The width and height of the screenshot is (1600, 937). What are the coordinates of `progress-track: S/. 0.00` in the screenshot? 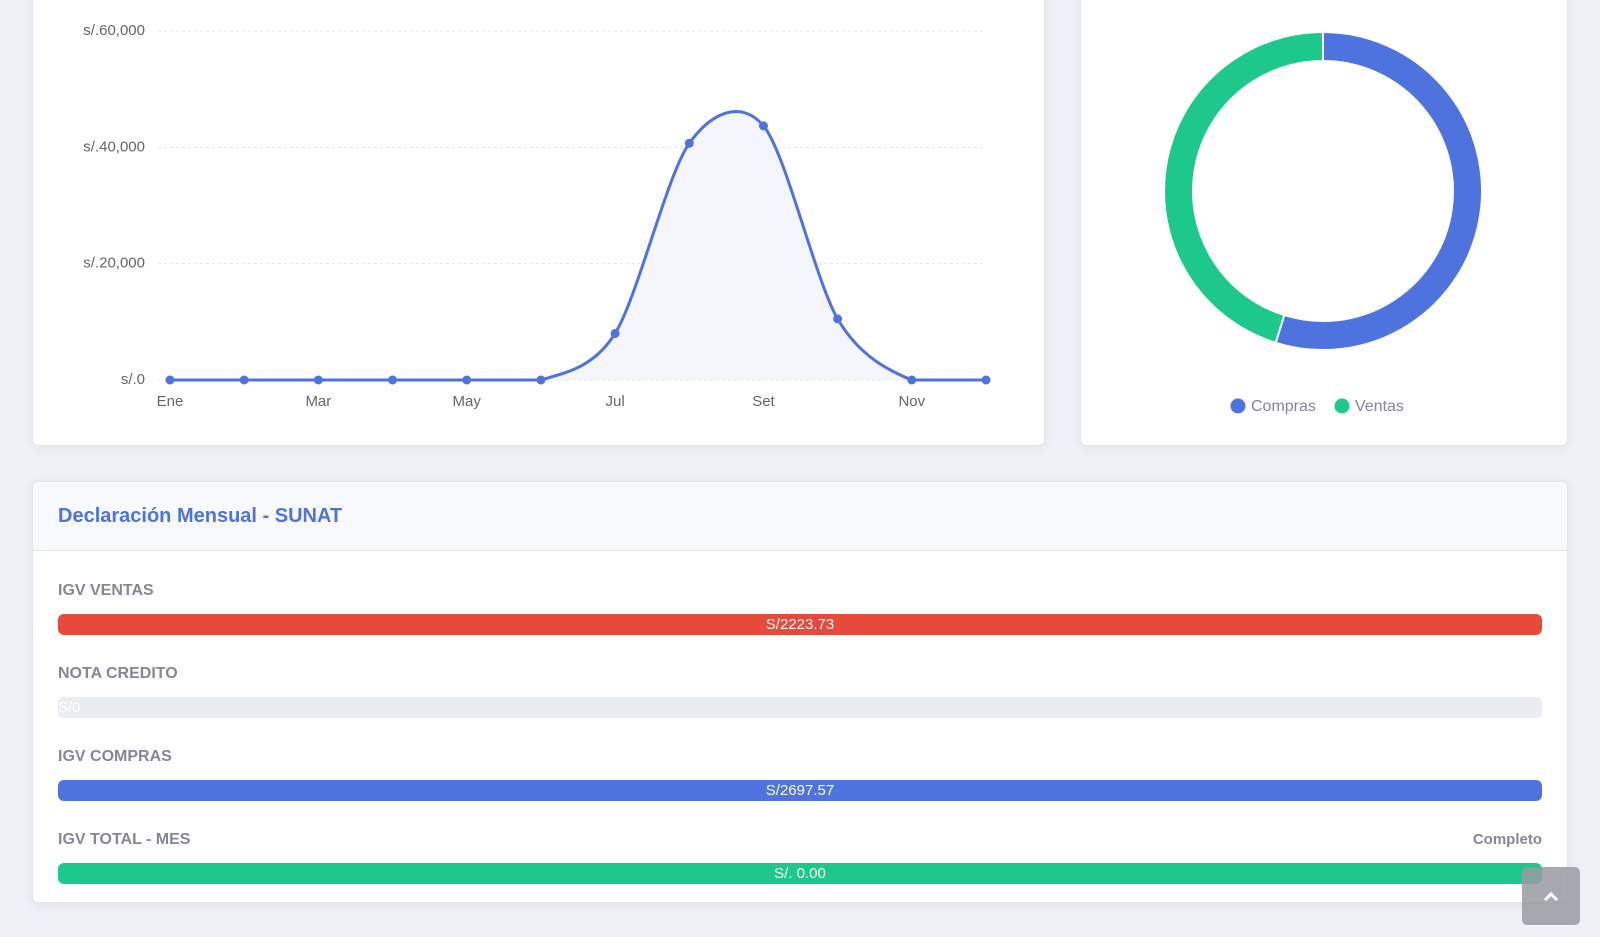 It's located at (800, 873).